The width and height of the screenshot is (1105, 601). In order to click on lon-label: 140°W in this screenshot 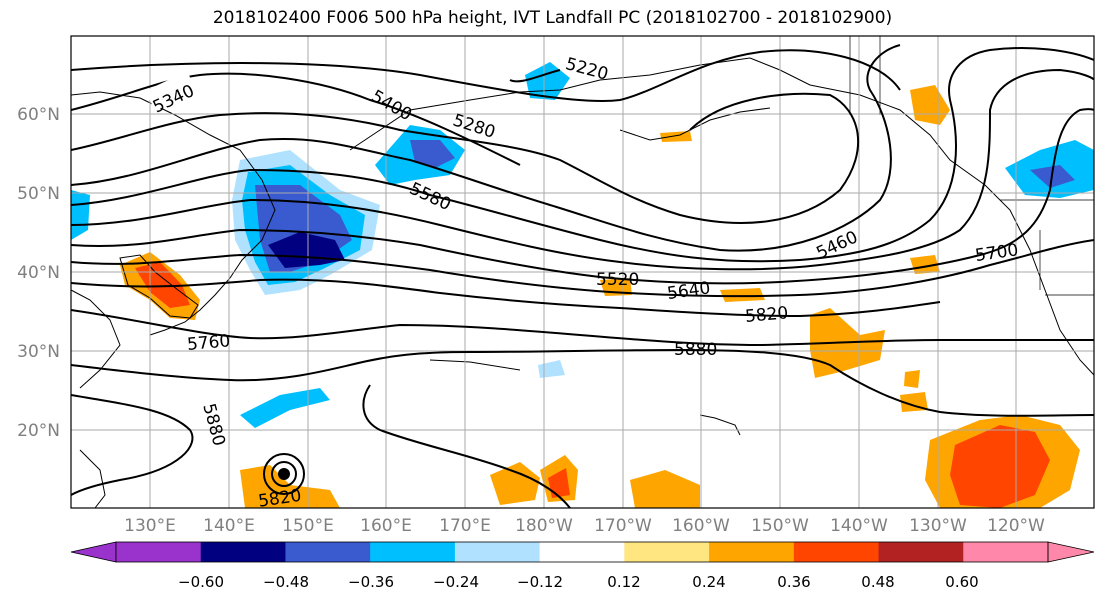, I will do `click(859, 526)`.